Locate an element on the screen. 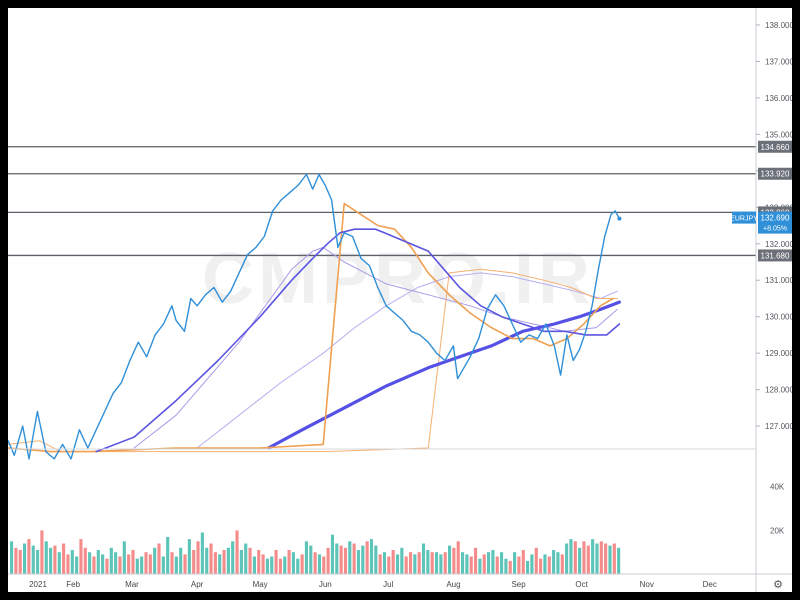 The image size is (800, 600). level-tag is located at coordinates (775, 146).